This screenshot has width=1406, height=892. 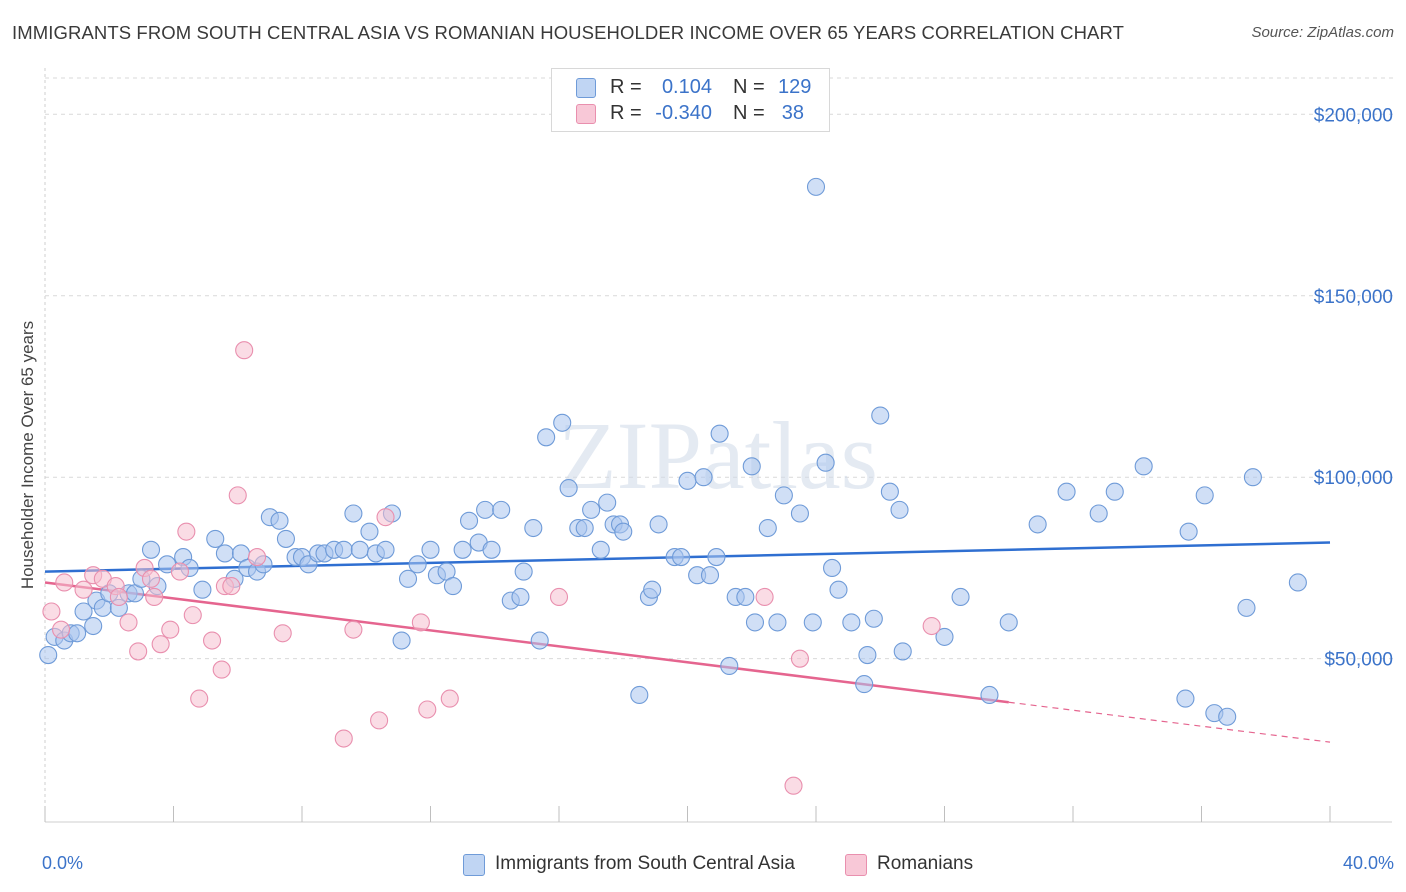 What do you see at coordinates (683, 113) in the screenshot?
I see `legend-r-value: -0.340` at bounding box center [683, 113].